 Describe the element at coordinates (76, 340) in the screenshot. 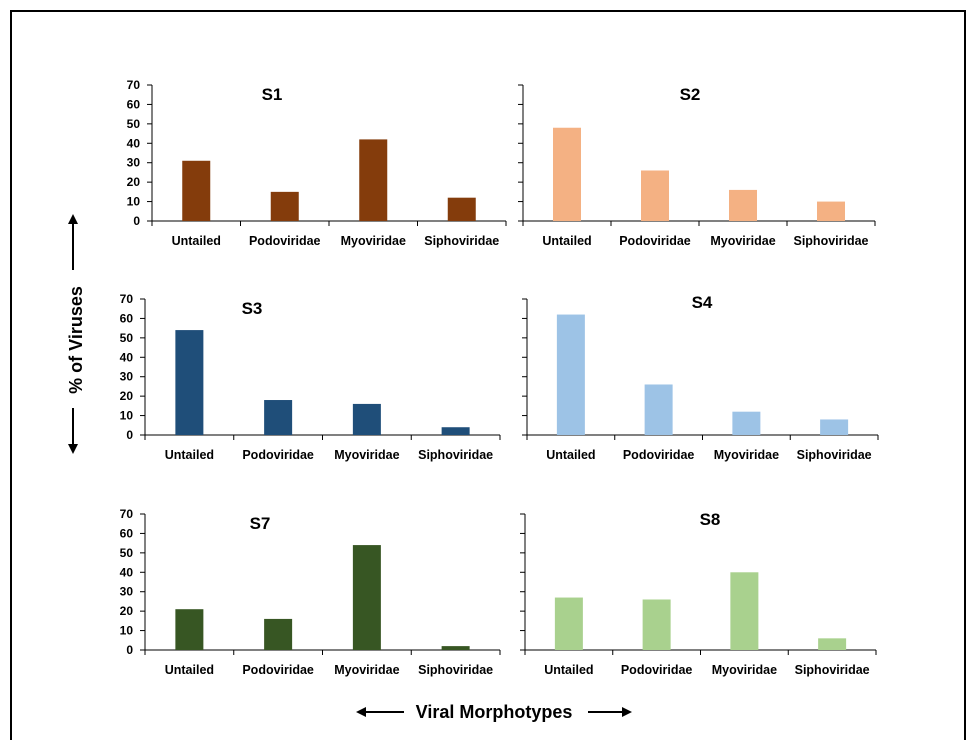

I see `y-axis-label: % of Viruses` at that location.